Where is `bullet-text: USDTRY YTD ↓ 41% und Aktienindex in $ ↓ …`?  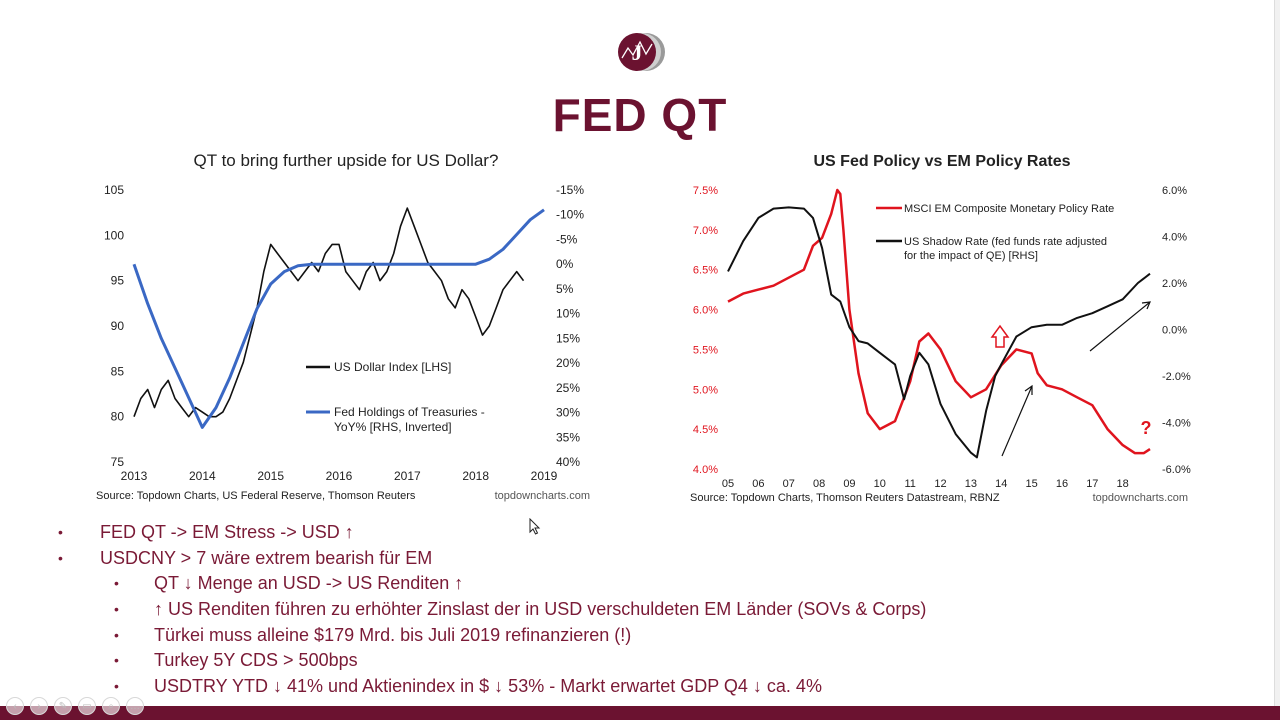
bullet-text: USDTRY YTD ↓ 41% und Aktienindex in $ ↓ … is located at coordinates (488, 686).